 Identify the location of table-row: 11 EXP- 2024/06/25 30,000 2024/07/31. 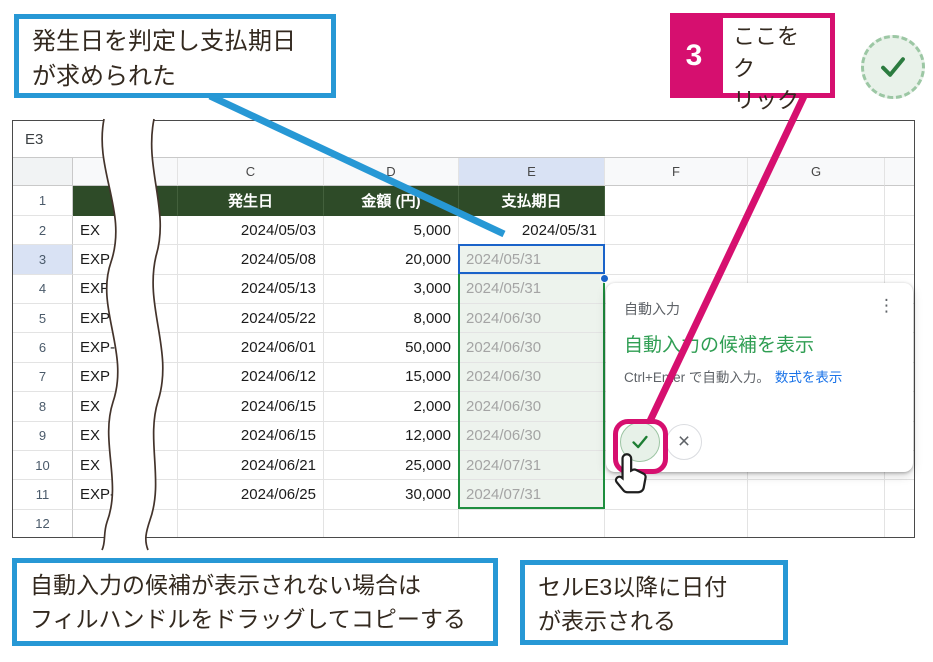
(463, 495).